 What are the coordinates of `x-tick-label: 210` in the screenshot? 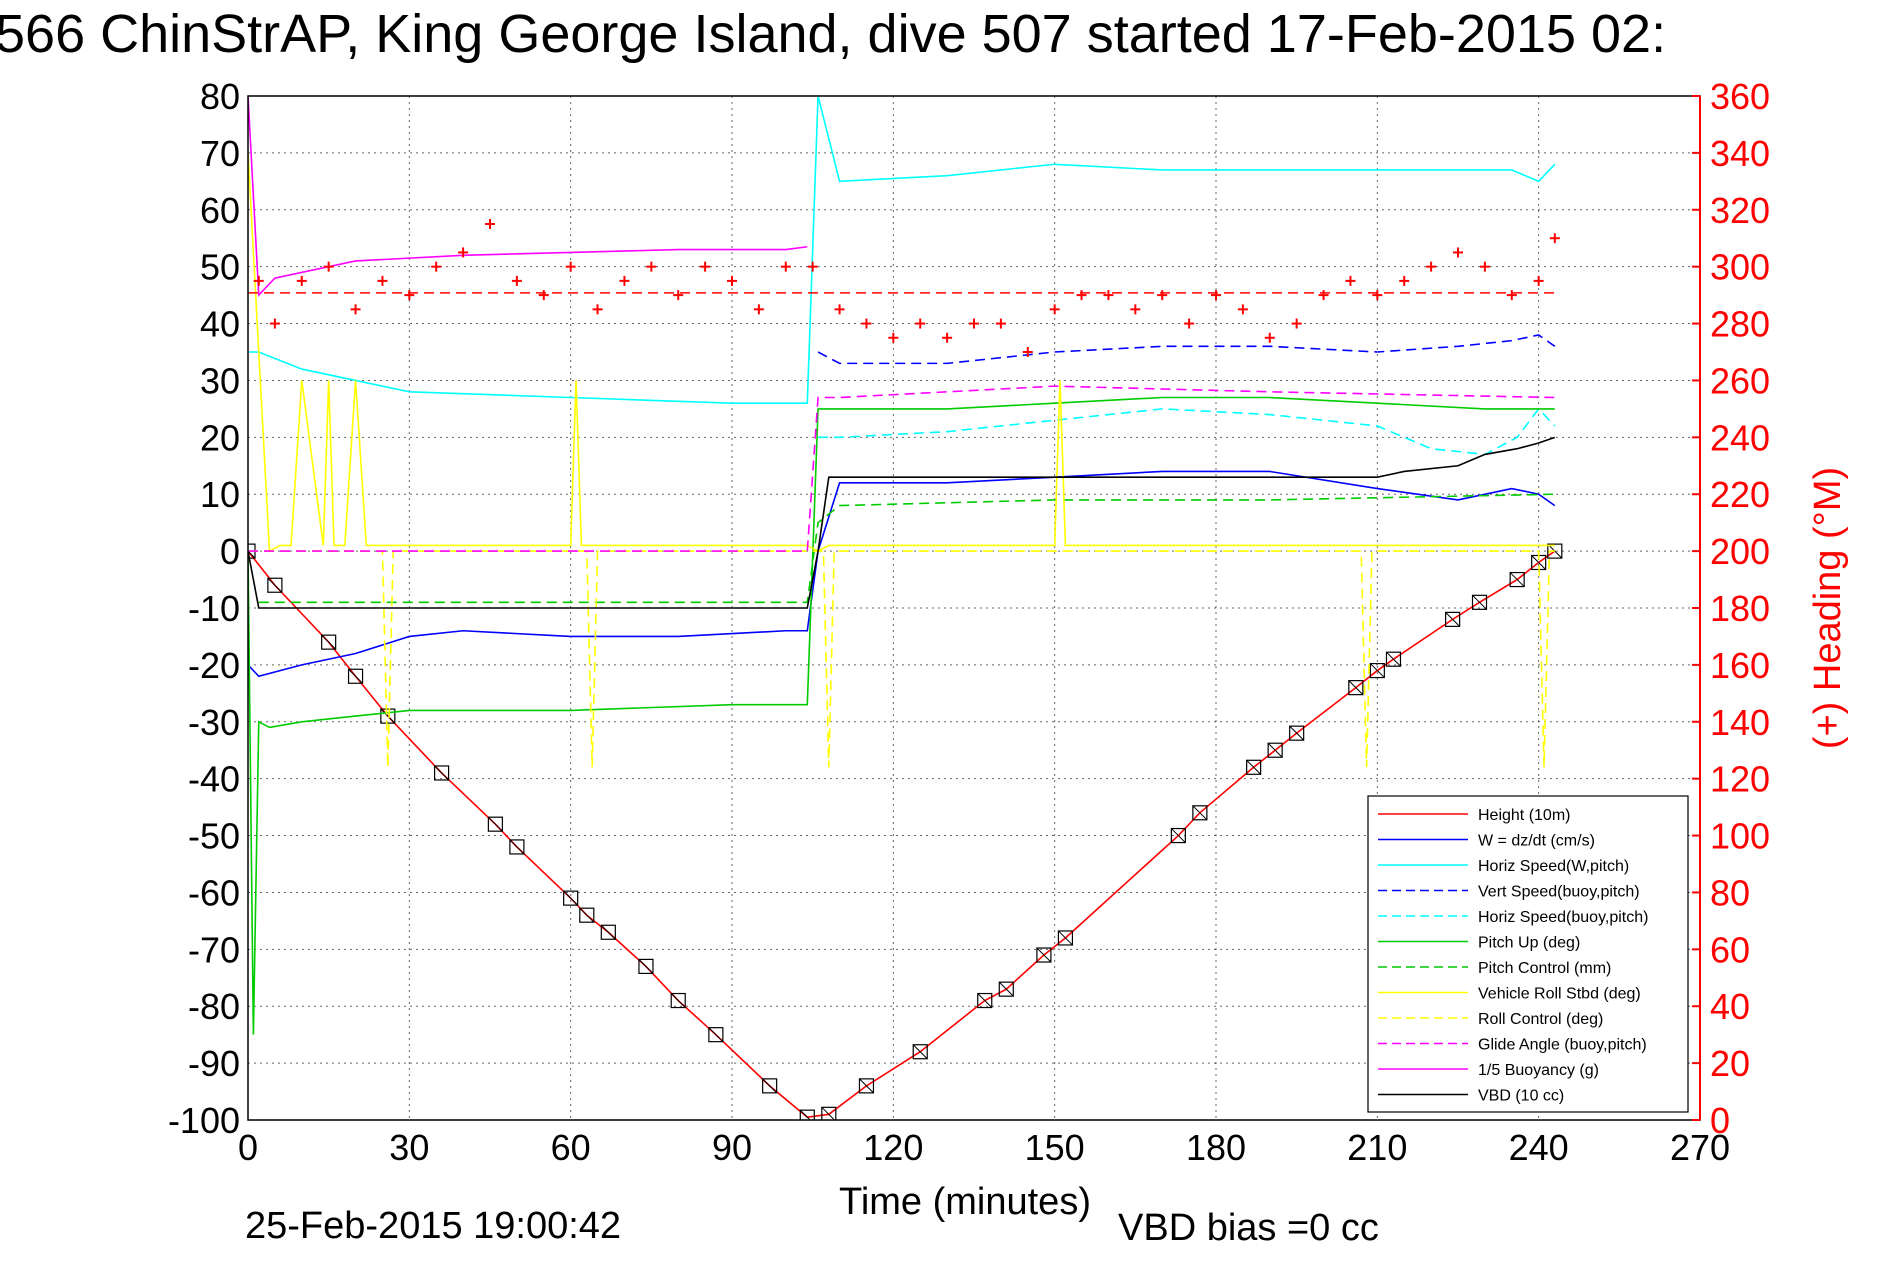 It's located at (1377, 1147).